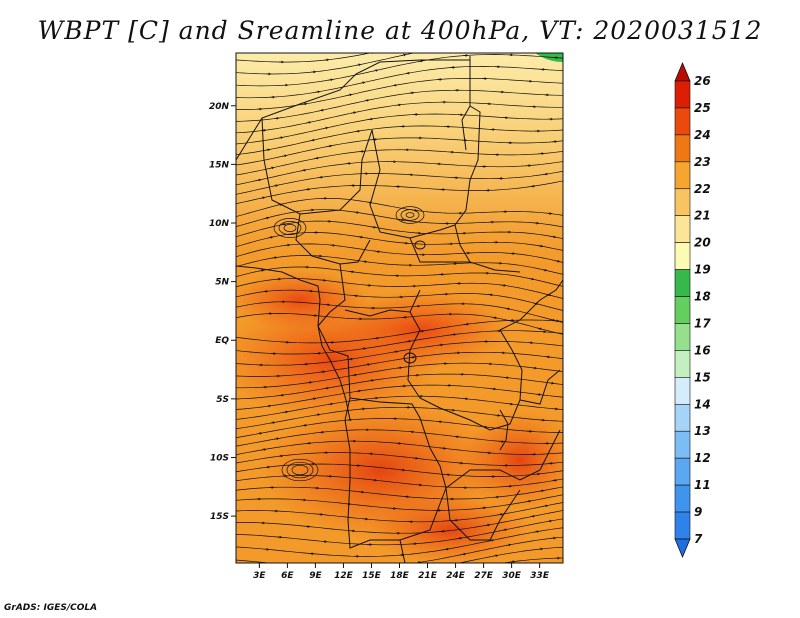 The image size is (800, 618). I want to click on colorbar-label: 16, so click(702, 350).